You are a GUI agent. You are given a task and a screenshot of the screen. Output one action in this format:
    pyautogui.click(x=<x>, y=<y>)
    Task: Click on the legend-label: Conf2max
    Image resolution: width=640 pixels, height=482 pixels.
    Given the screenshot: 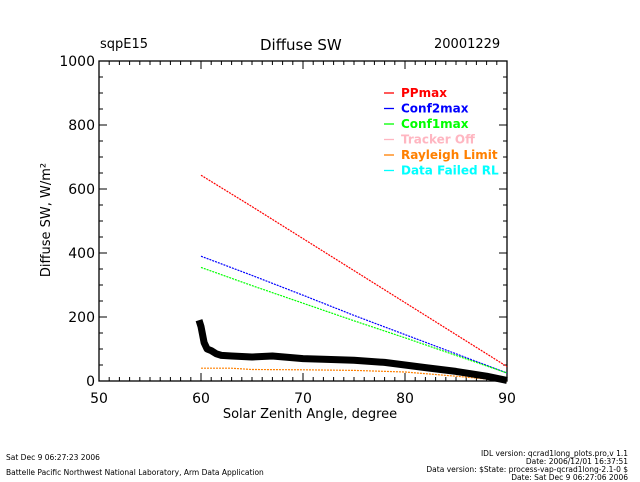 What is the action you would take?
    pyautogui.click(x=435, y=109)
    